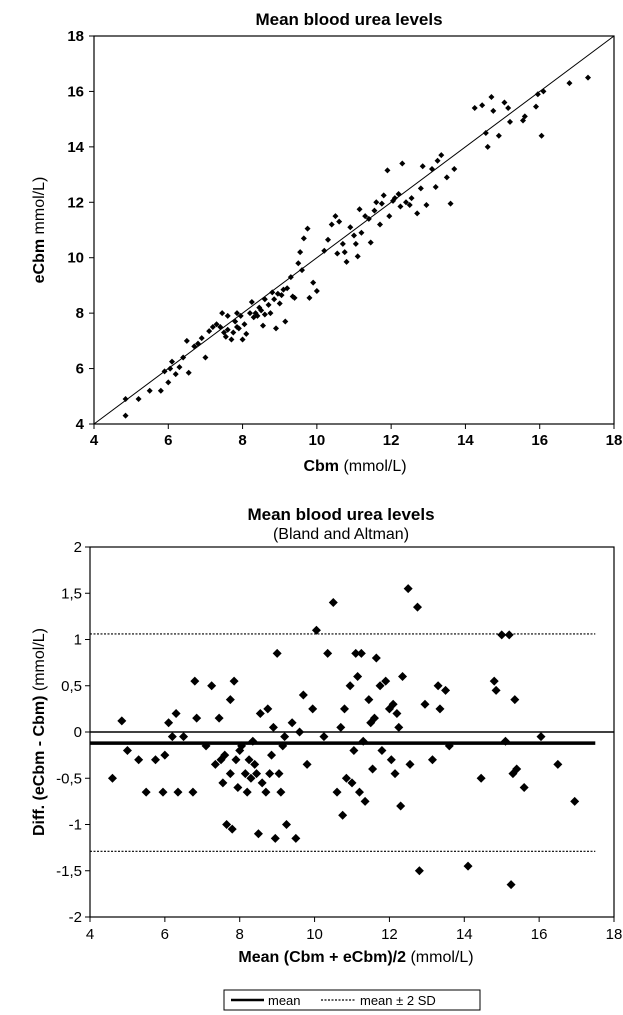  What do you see at coordinates (75, 917) in the screenshot?
I see `chart-2-y-tick-label: -2` at bounding box center [75, 917].